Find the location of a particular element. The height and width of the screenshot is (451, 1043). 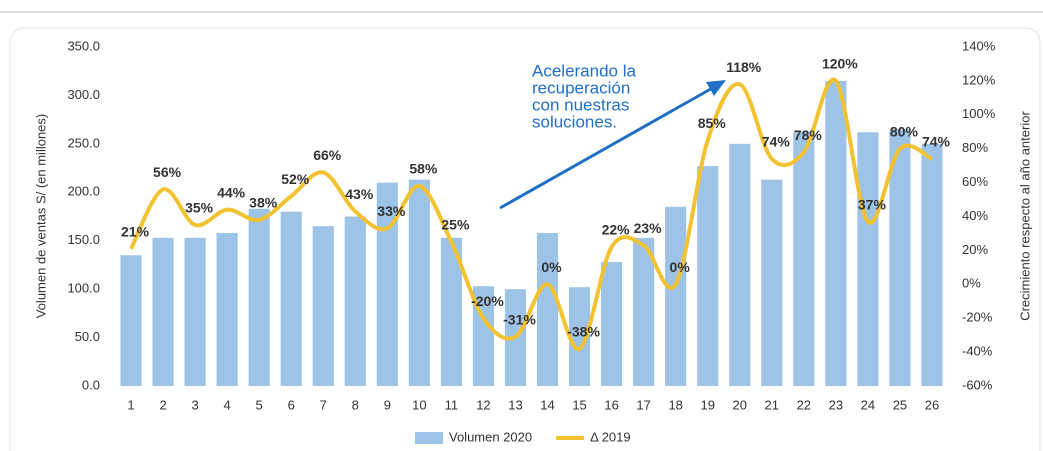

x-tick-label: 22 is located at coordinates (804, 404).